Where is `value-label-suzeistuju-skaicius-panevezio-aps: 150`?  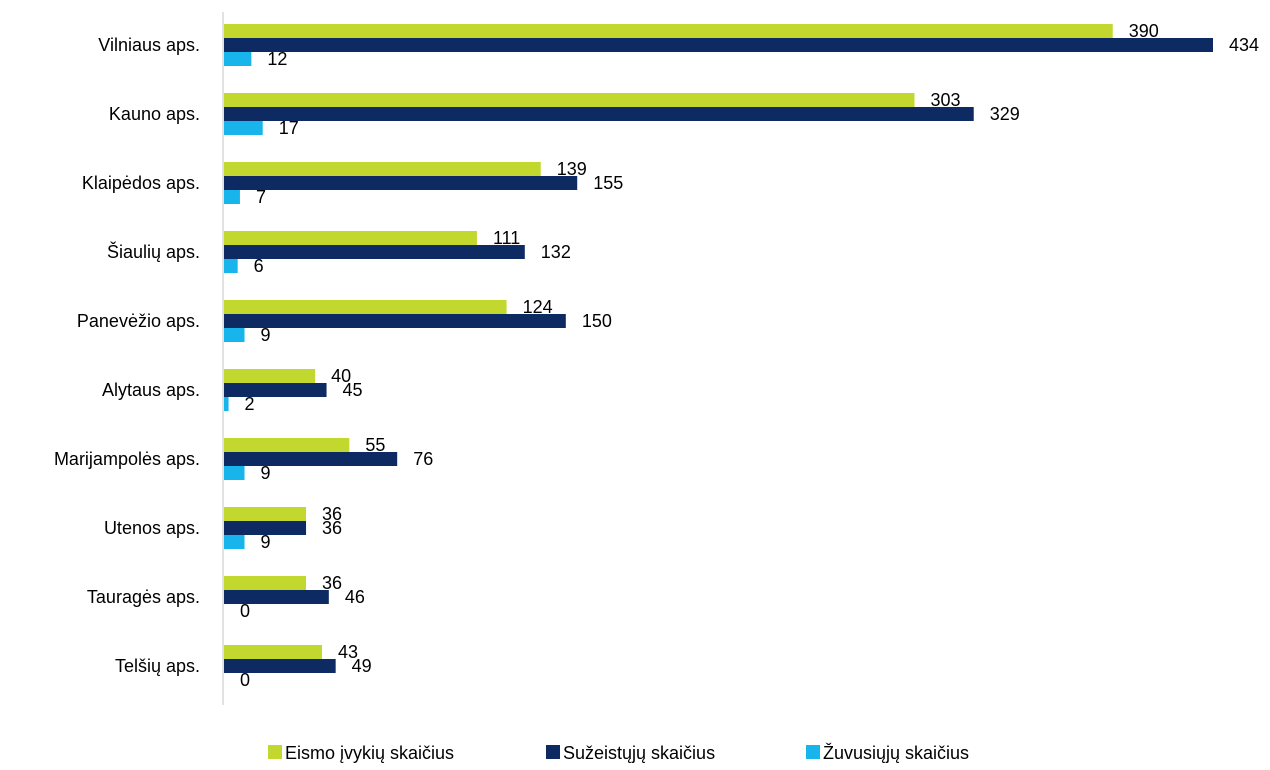
value-label-suzeistuju-skaicius-panevezio-aps: 150 is located at coordinates (597, 321).